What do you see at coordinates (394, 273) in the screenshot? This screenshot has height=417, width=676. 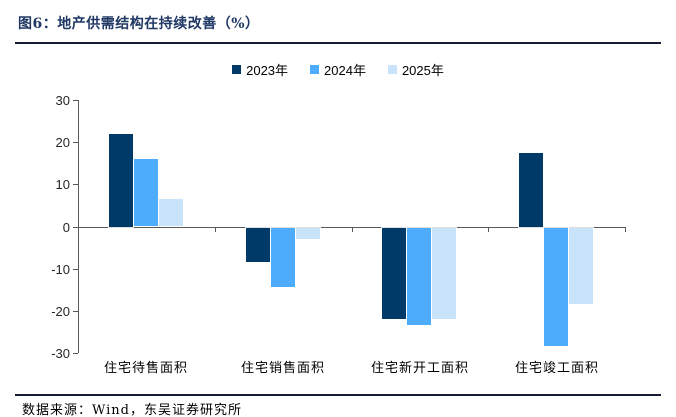 I see `bar-2023年-住宅新开工面积` at bounding box center [394, 273].